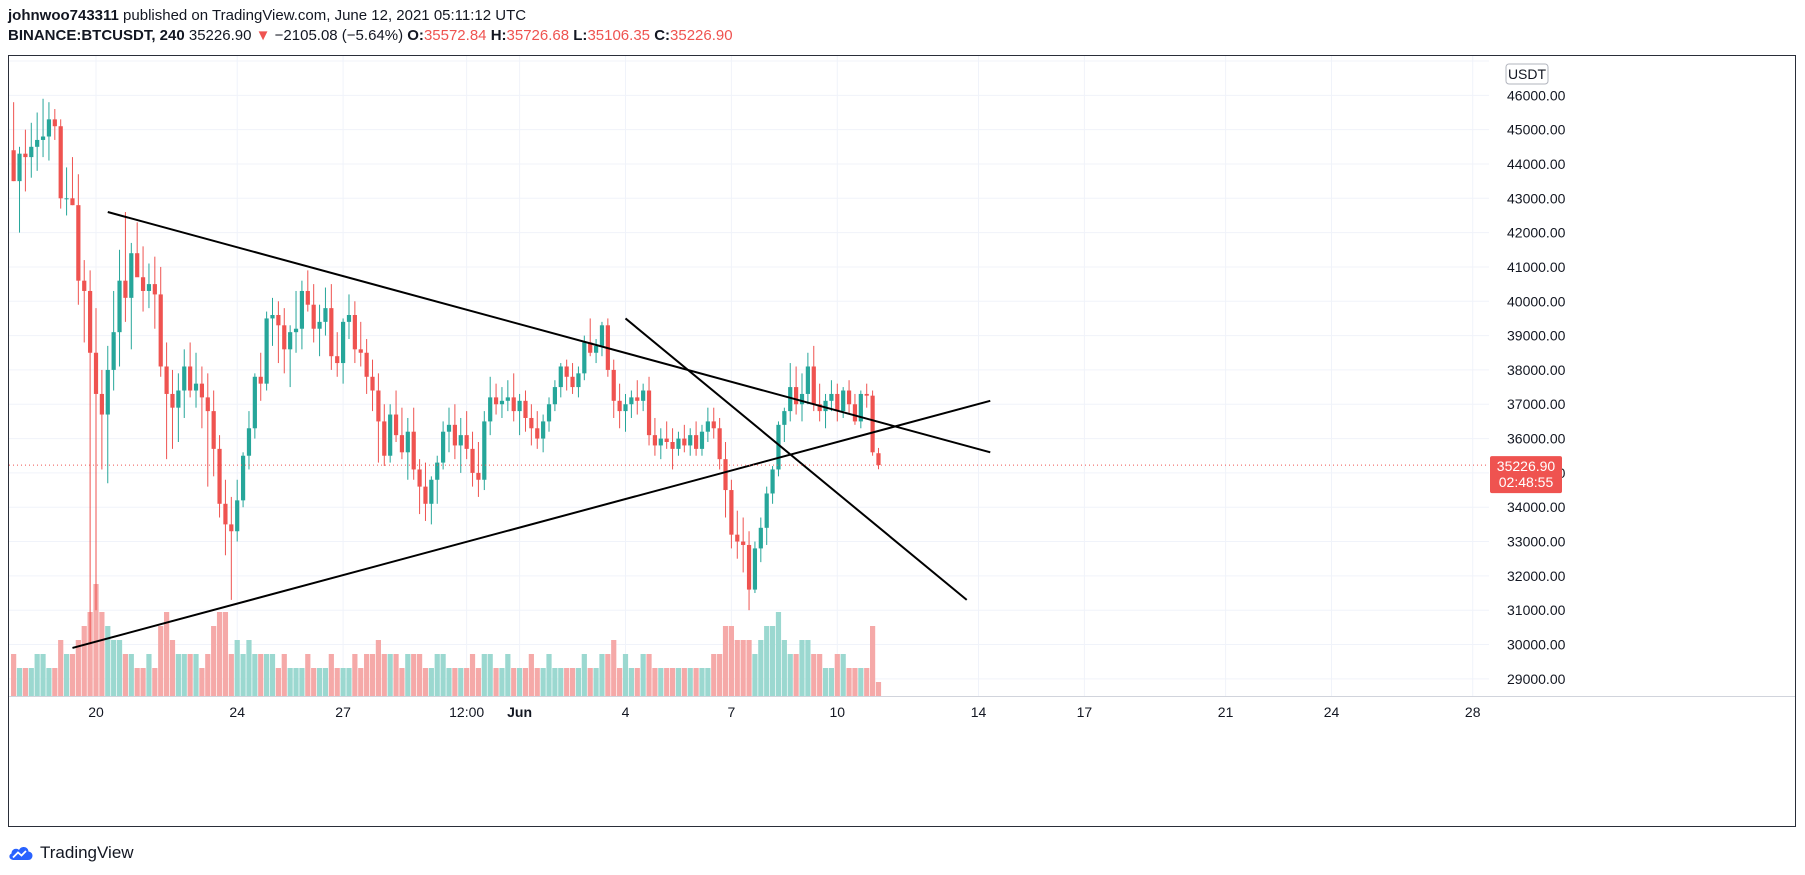 The image size is (1805, 875). Describe the element at coordinates (1536, 439) in the screenshot. I see `price-tick-label: 36000.00` at that location.